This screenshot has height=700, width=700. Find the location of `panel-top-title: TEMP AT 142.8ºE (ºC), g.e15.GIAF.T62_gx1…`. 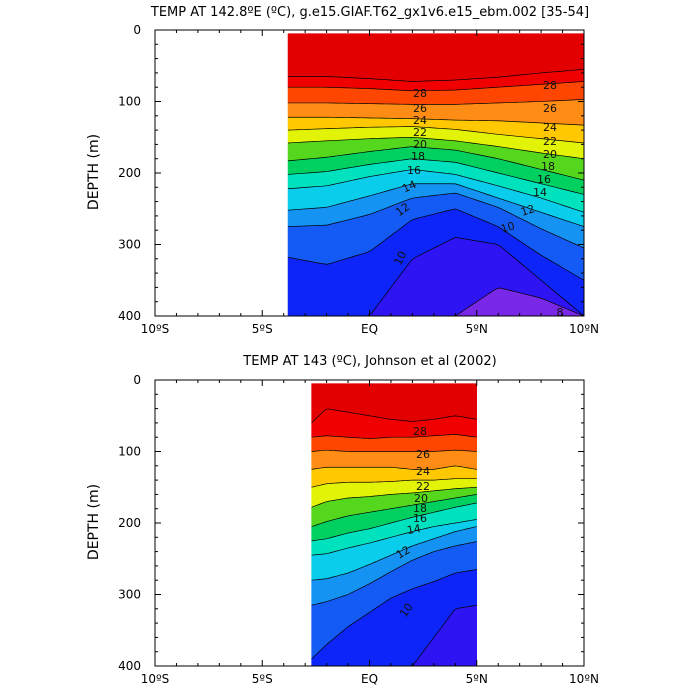

panel-top-title: TEMP AT 142.8ºE (ºC), g.e15.GIAF.T62_gx1… is located at coordinates (369, 12).